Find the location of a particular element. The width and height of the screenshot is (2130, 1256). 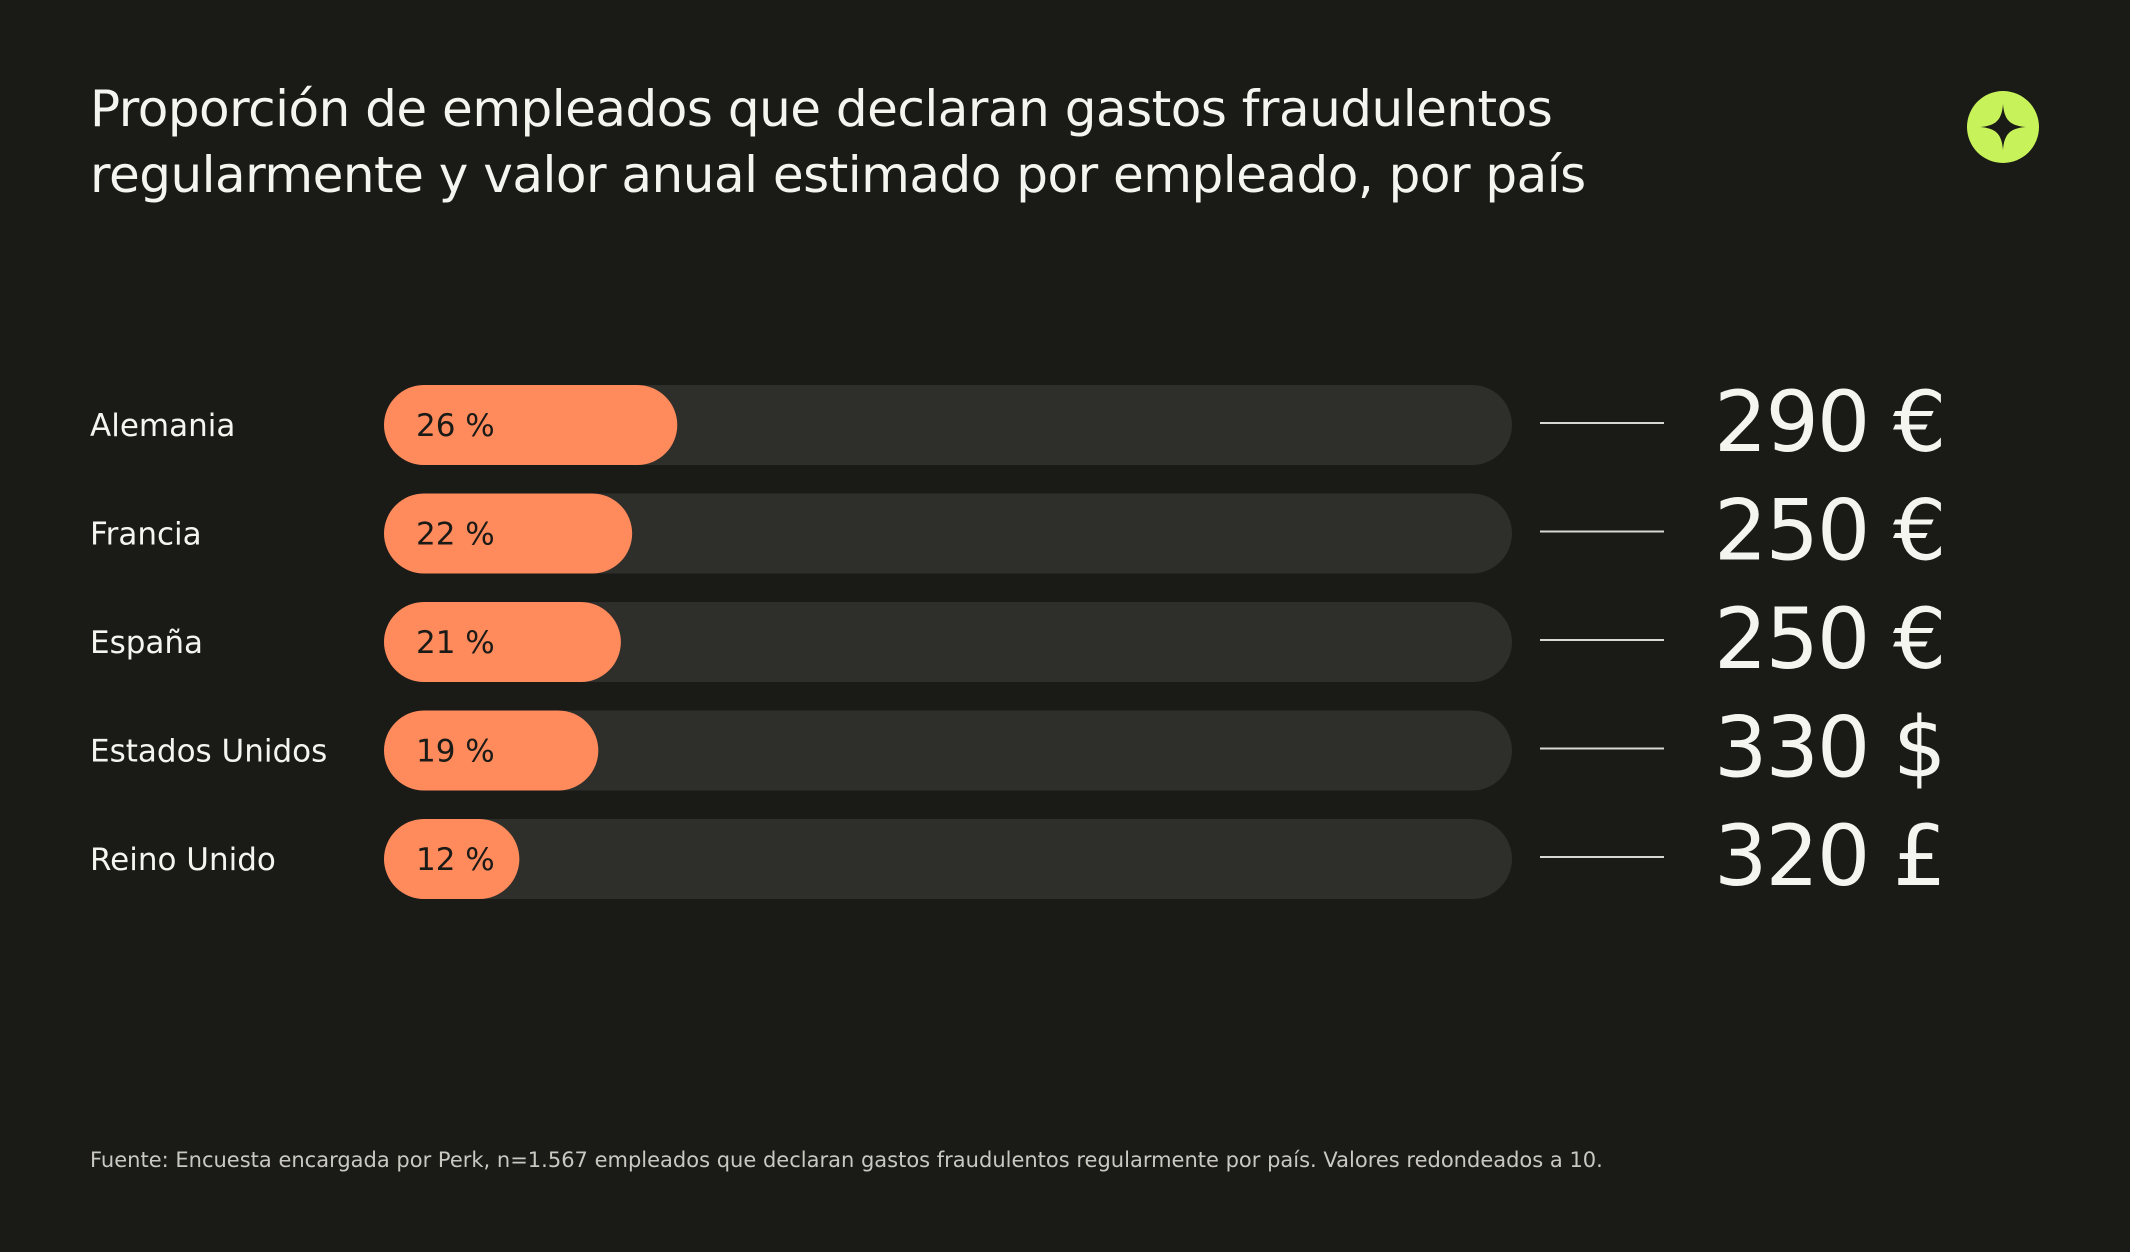

country-label: Alemania is located at coordinates (162, 426).